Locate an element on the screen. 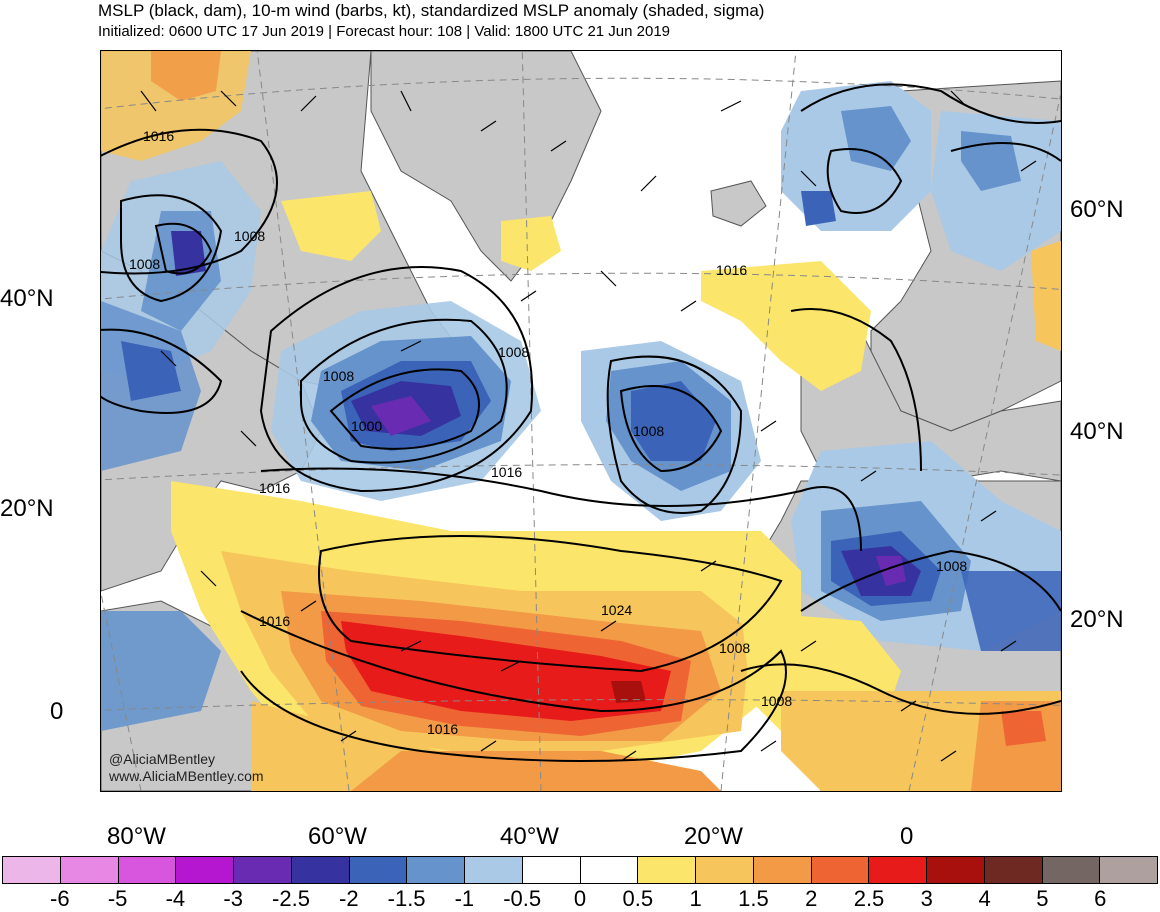 This screenshot has height=912, width=1160. colorbar-tick-label: -4 is located at coordinates (175, 898).